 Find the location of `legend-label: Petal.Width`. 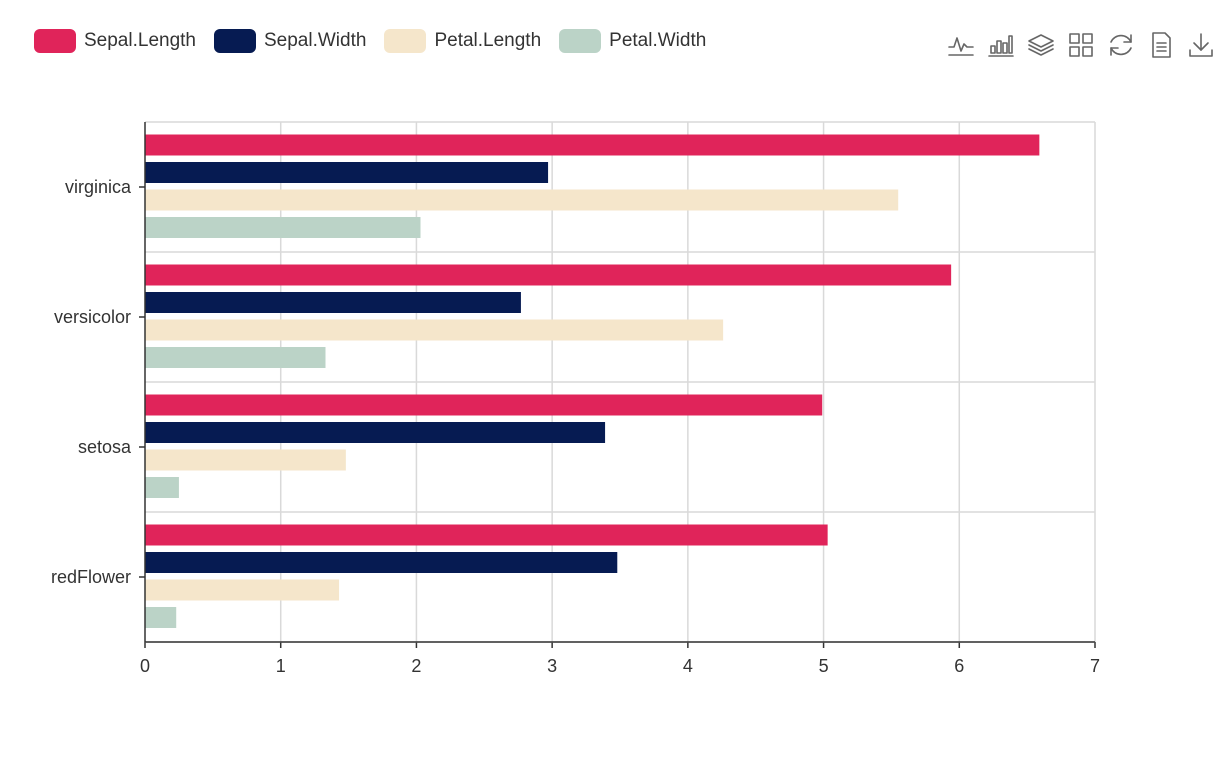

legend-label: Petal.Width is located at coordinates (658, 40).